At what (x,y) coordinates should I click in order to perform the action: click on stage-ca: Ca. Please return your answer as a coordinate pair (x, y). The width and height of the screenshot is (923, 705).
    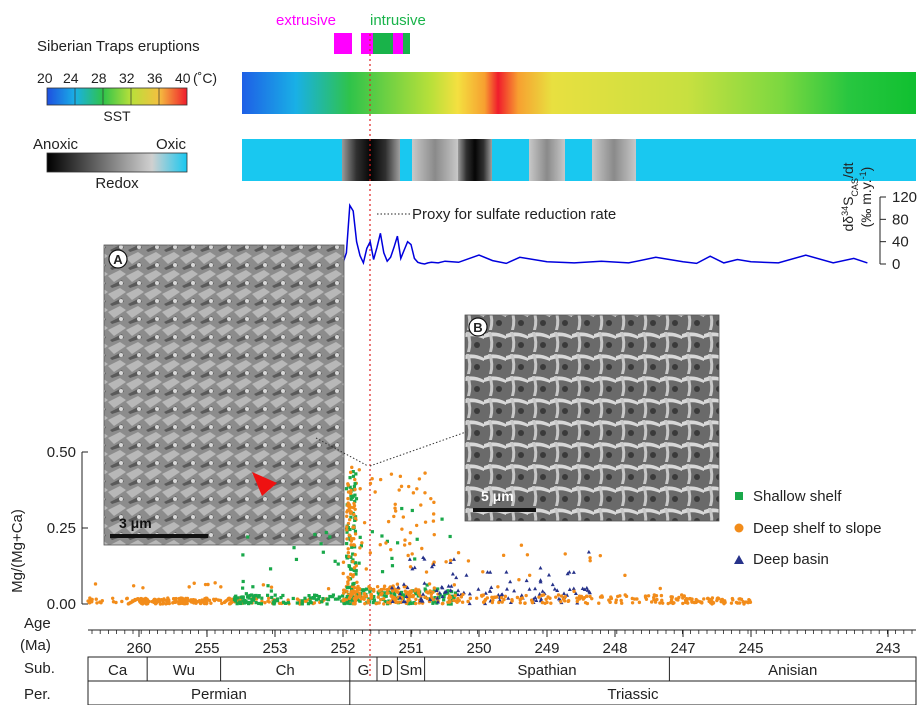
    Looking at the image, I should click on (118, 670).